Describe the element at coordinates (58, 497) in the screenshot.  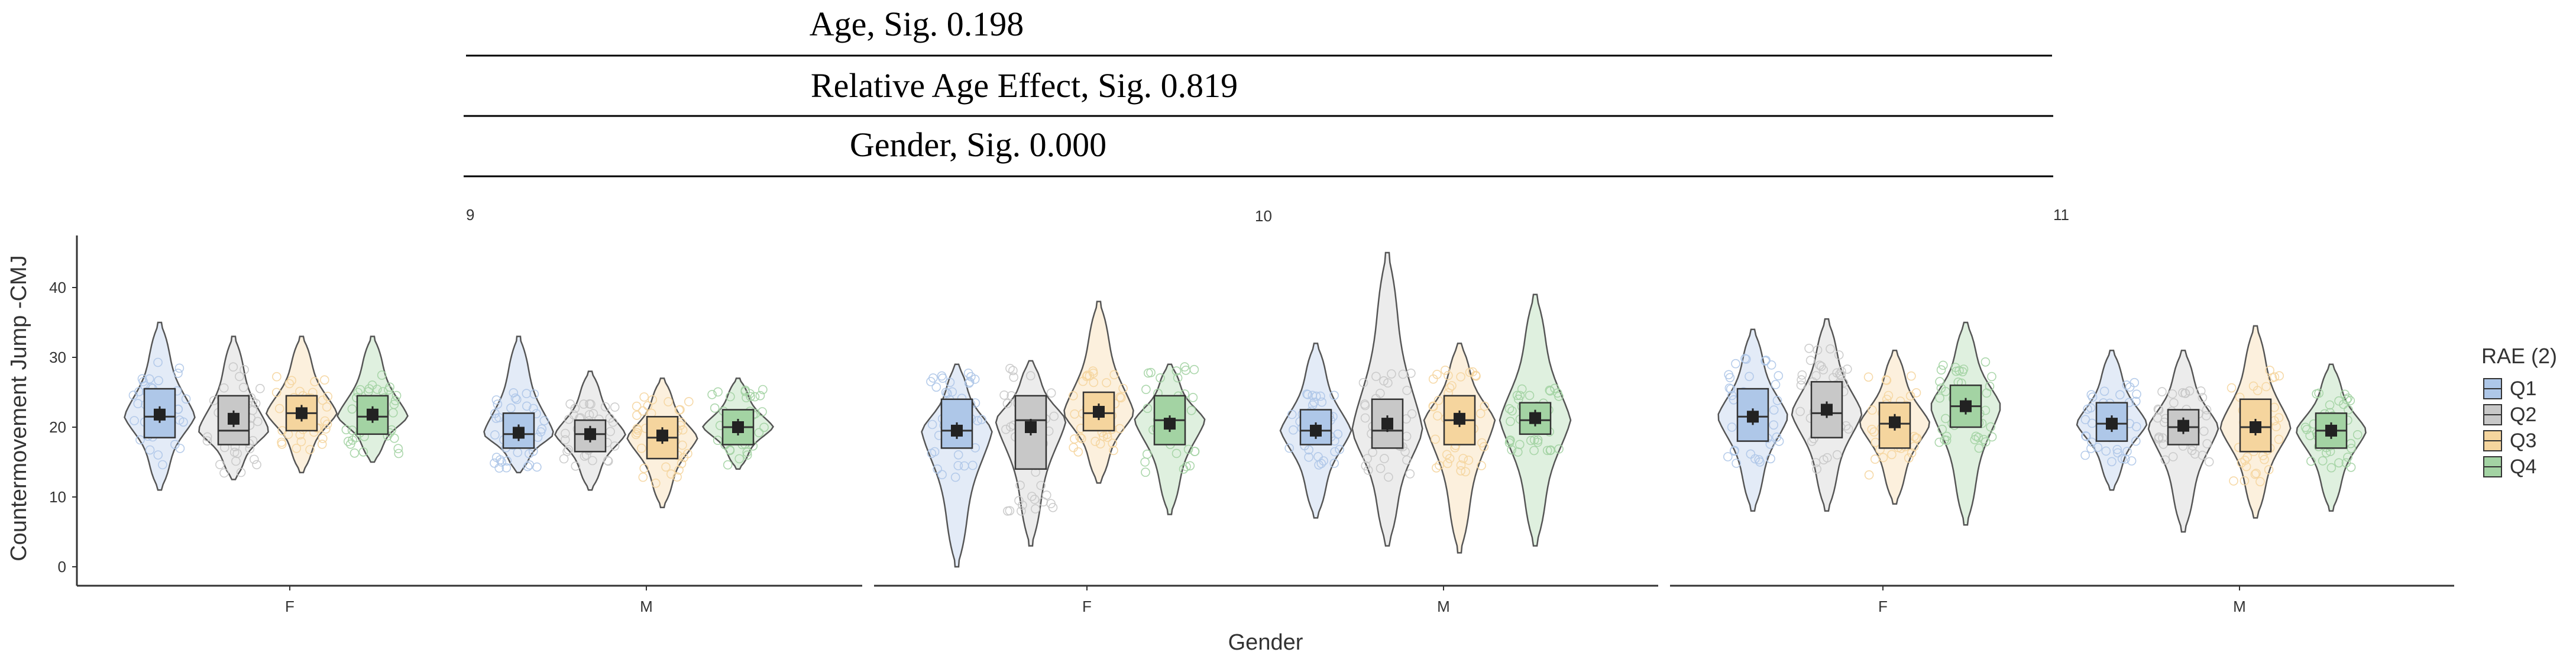
I see `y-tick-label: 10` at that location.